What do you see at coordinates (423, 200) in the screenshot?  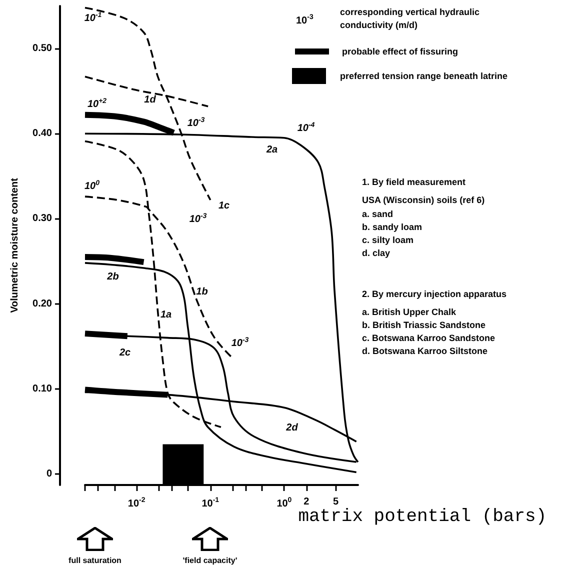 I see `text: USA (Wisconsin) soils (ref 6)` at bounding box center [423, 200].